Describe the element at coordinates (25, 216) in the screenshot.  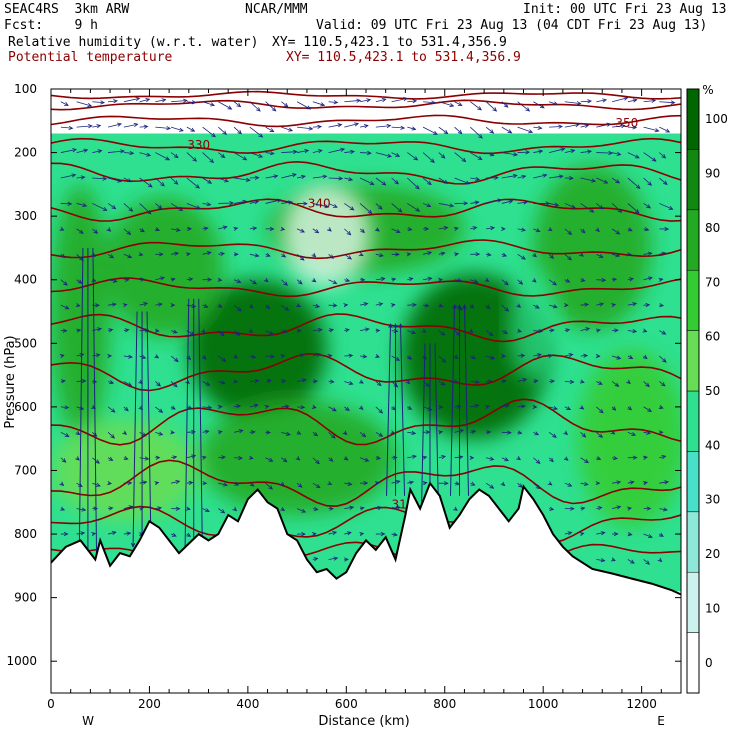
I see `y-tick-label: 300` at that location.